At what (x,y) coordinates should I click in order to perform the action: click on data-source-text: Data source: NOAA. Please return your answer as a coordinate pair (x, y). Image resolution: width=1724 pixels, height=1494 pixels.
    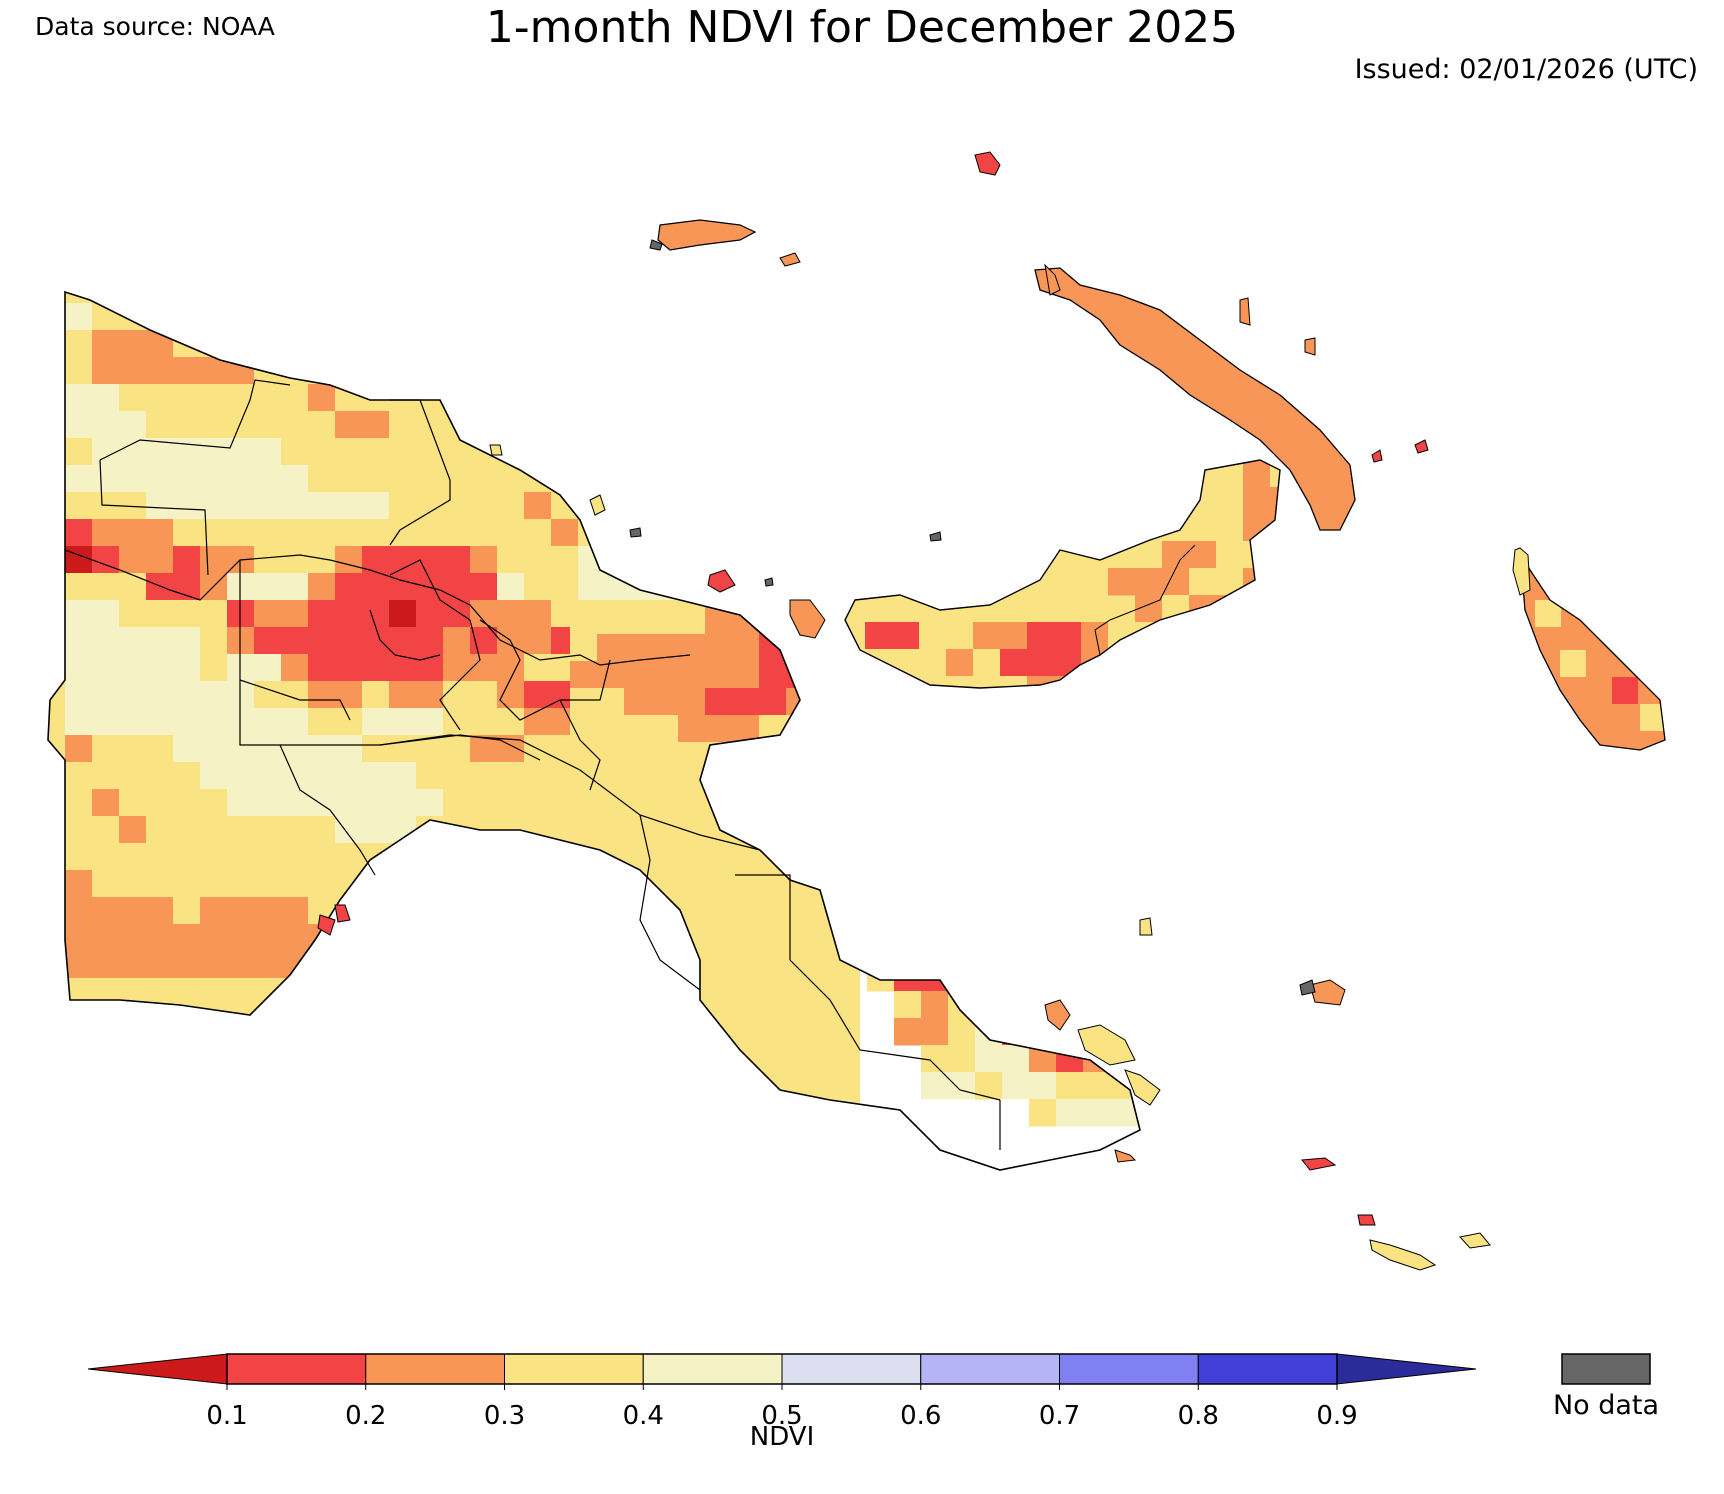
    Looking at the image, I should click on (155, 26).